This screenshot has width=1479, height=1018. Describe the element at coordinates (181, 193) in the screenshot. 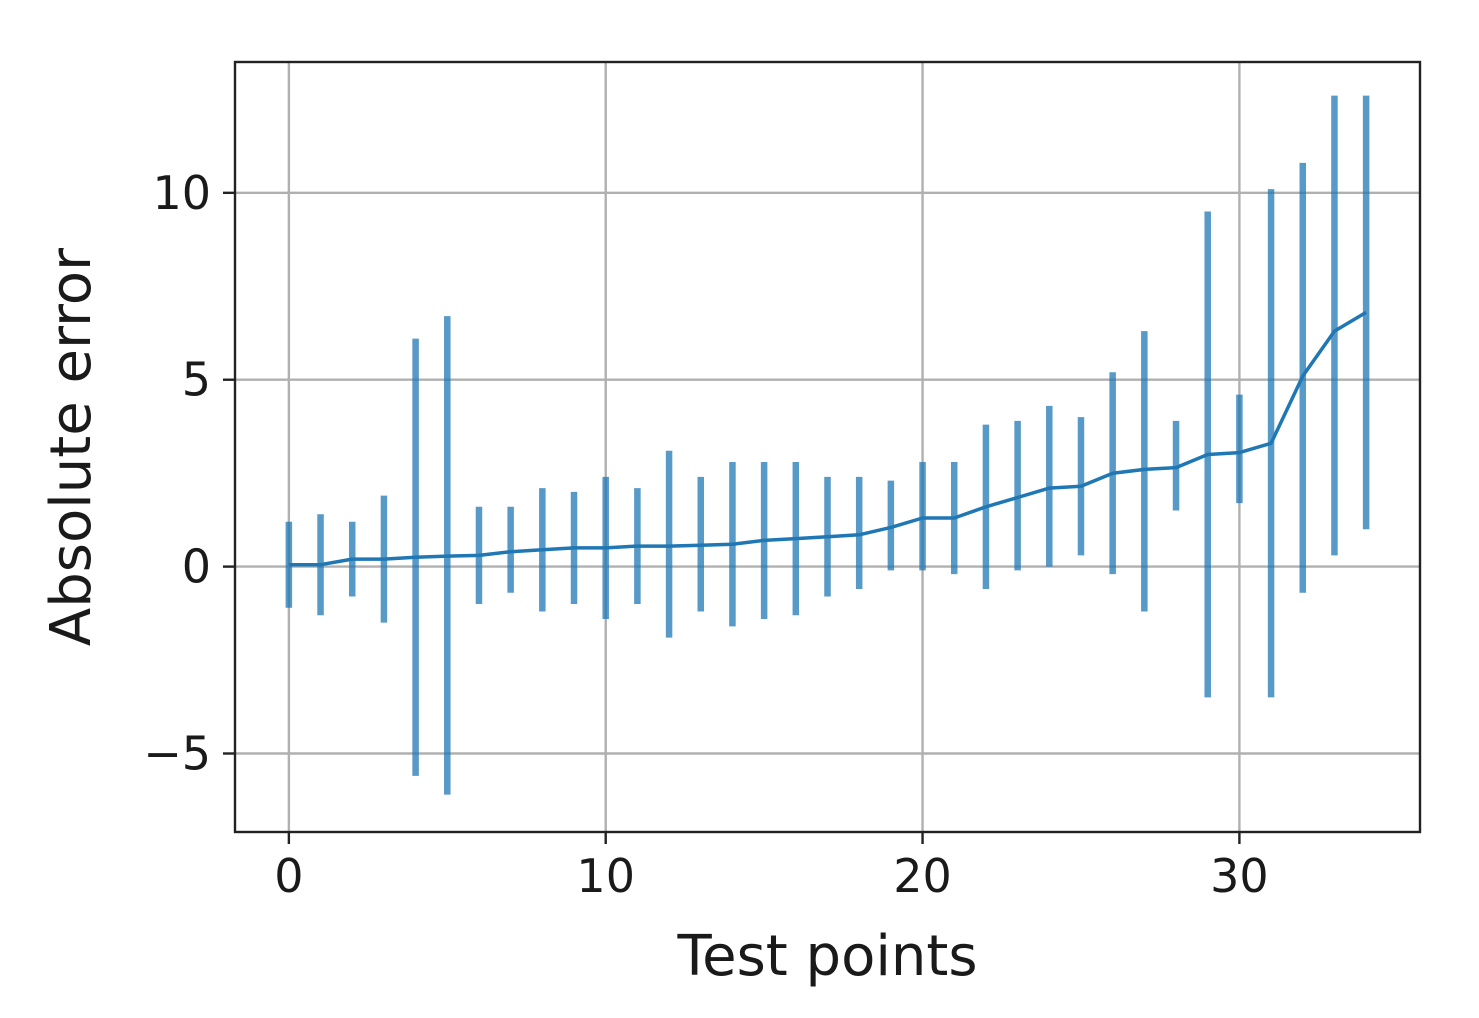

I see `y-tick-label: 10` at that location.